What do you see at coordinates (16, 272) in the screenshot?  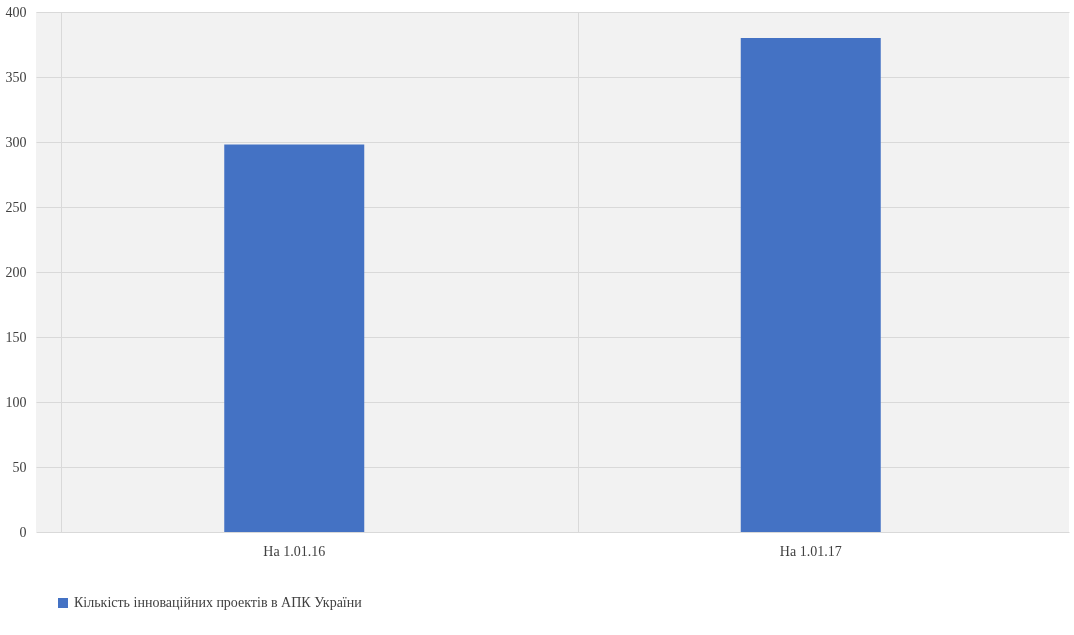 I see `y-tick-label: 200` at bounding box center [16, 272].